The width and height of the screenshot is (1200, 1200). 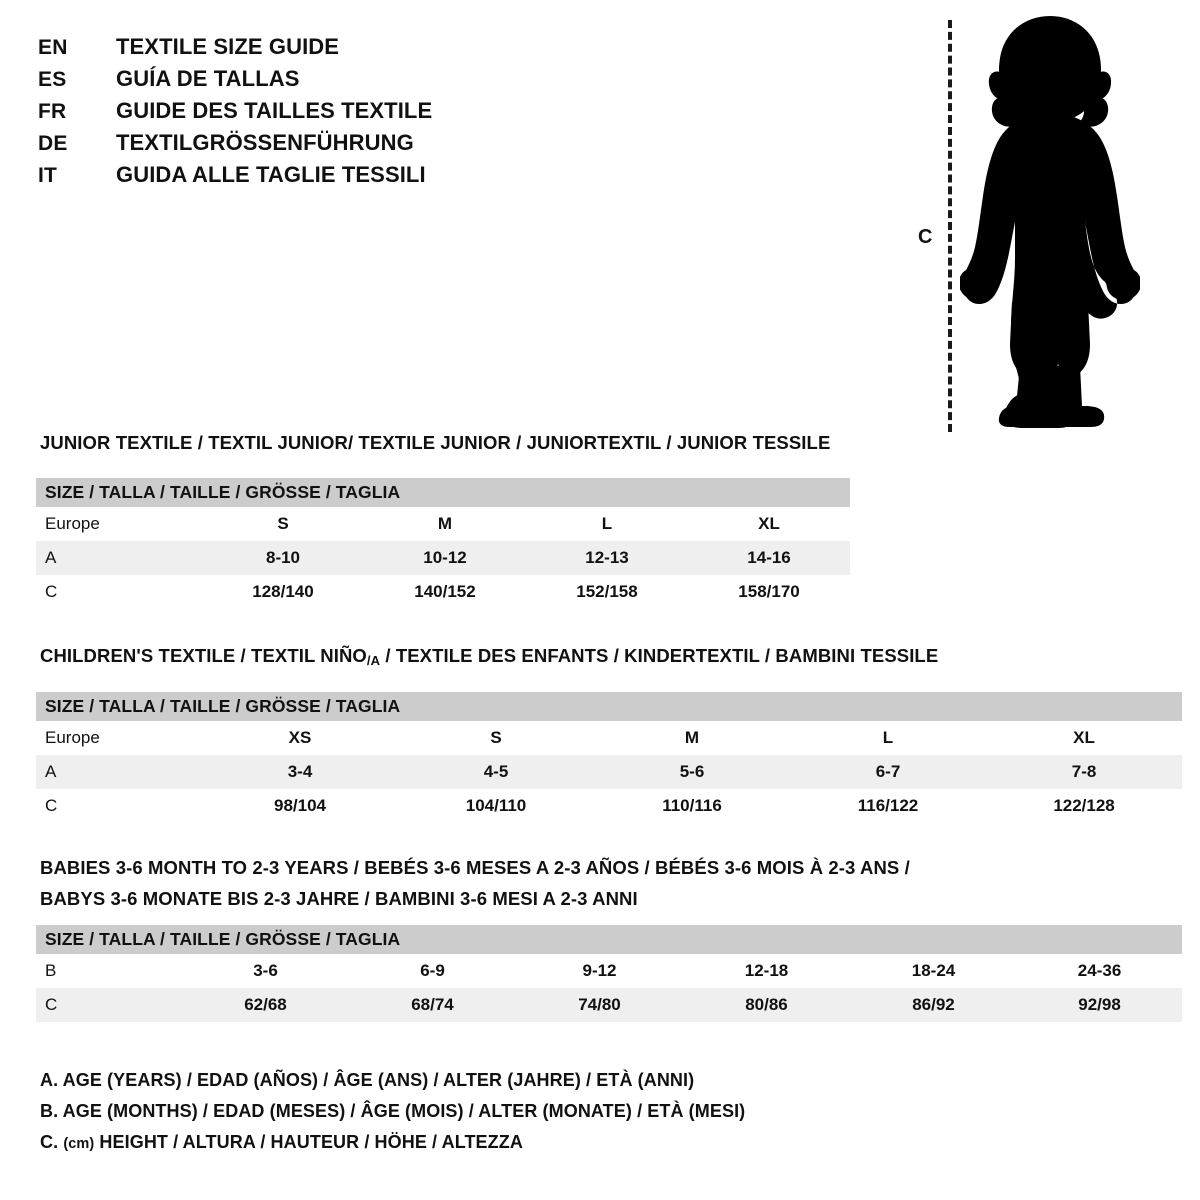 What do you see at coordinates (888, 738) in the screenshot?
I see `children-size-col-3: L` at bounding box center [888, 738].